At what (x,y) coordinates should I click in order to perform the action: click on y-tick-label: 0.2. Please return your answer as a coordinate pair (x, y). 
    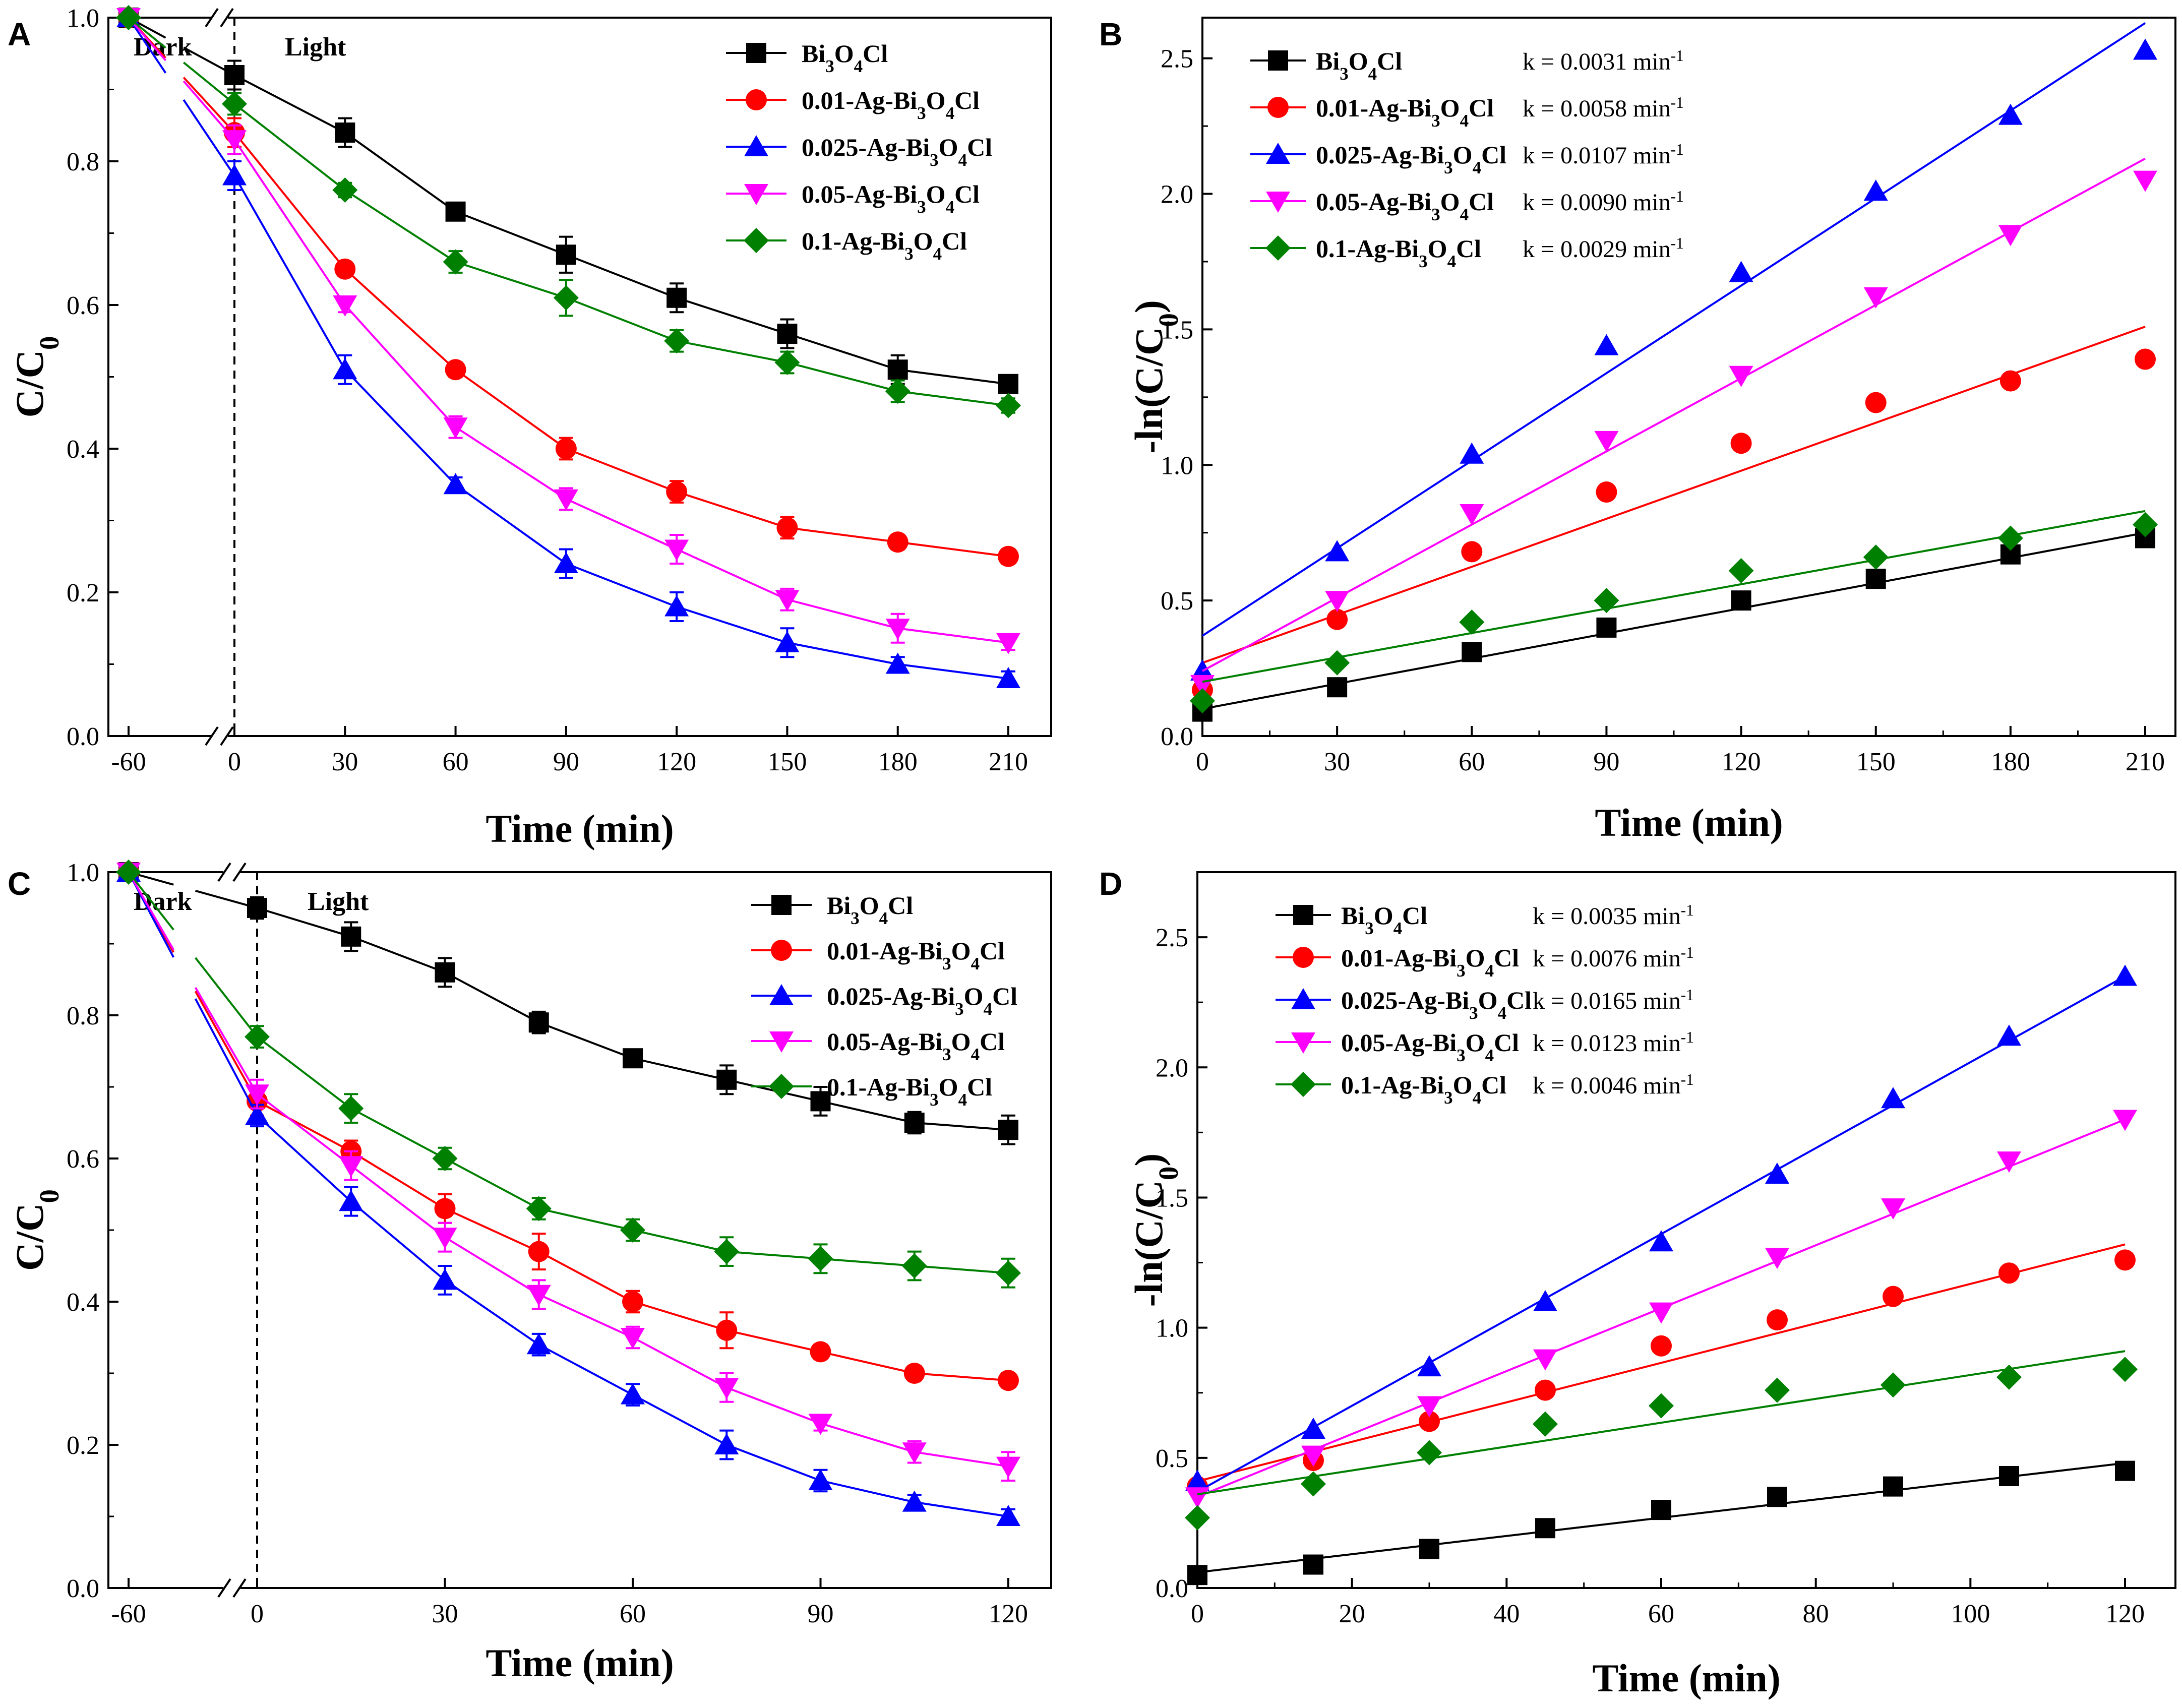
    Looking at the image, I should click on (83, 593).